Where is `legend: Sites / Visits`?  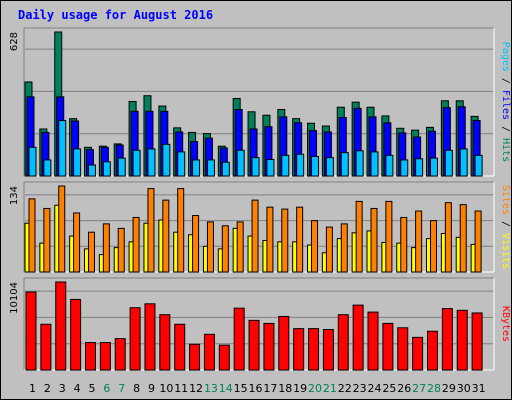
legend: Sites / Visits is located at coordinates (505, 227).